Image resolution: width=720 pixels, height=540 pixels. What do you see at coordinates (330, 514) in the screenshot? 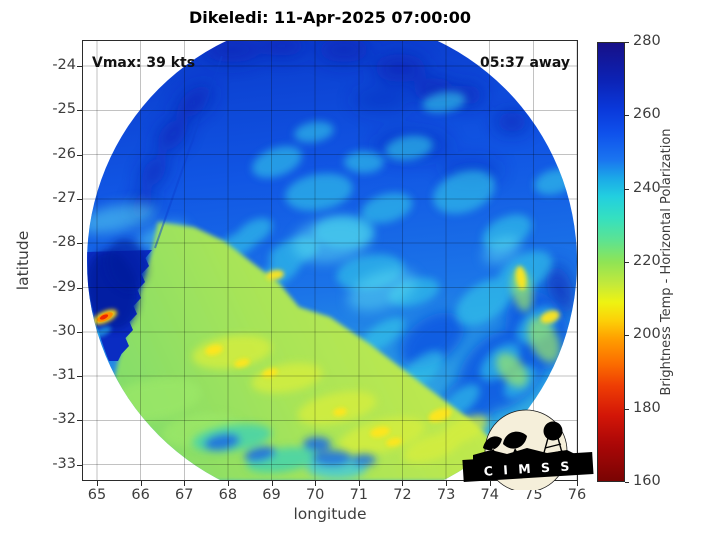
I see `x-axis-label: longitude` at bounding box center [330, 514].